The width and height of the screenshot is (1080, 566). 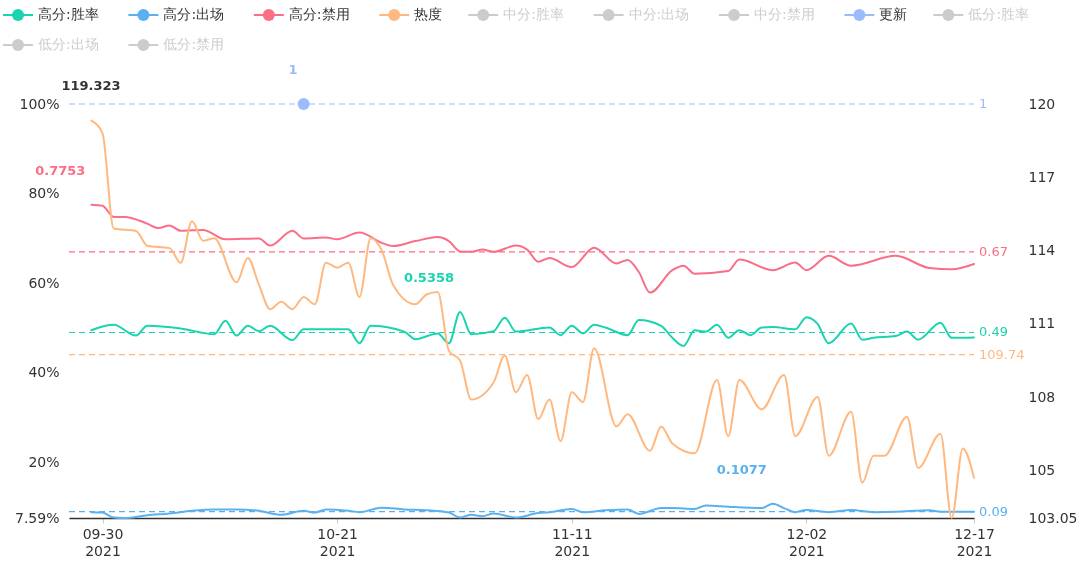 I want to click on y-tick-label: 100%, so click(x=39, y=103).